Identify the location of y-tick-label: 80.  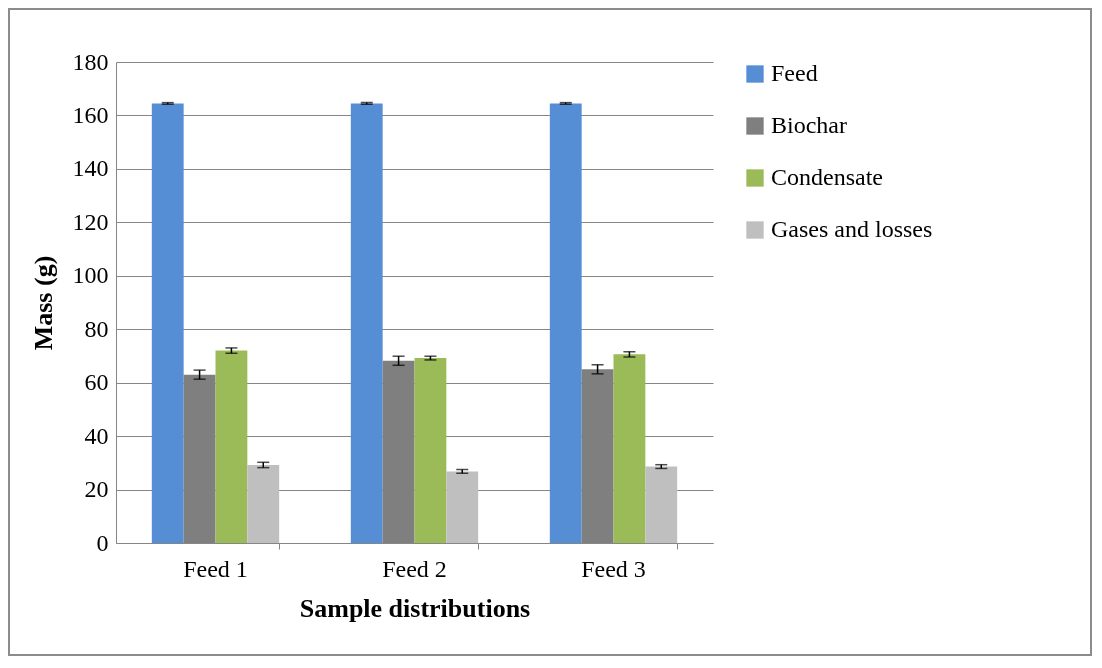
(96, 328).